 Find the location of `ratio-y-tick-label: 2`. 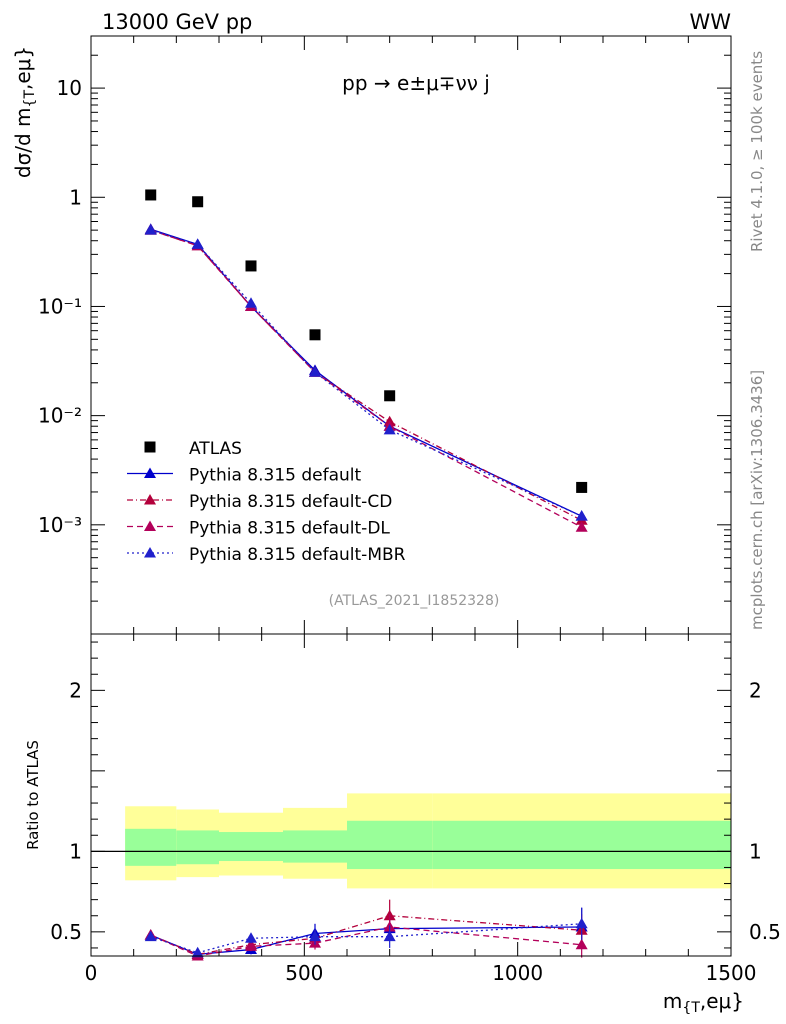

ratio-y-tick-label: 2 is located at coordinates (75, 690).